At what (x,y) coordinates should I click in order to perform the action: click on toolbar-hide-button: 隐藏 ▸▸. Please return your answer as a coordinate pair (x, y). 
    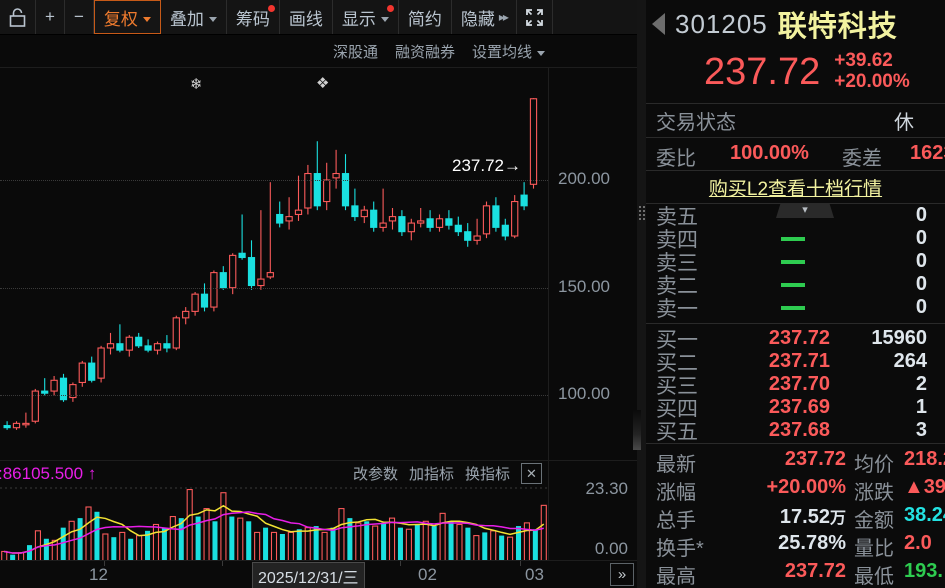
    Looking at the image, I should click on (484, 17).